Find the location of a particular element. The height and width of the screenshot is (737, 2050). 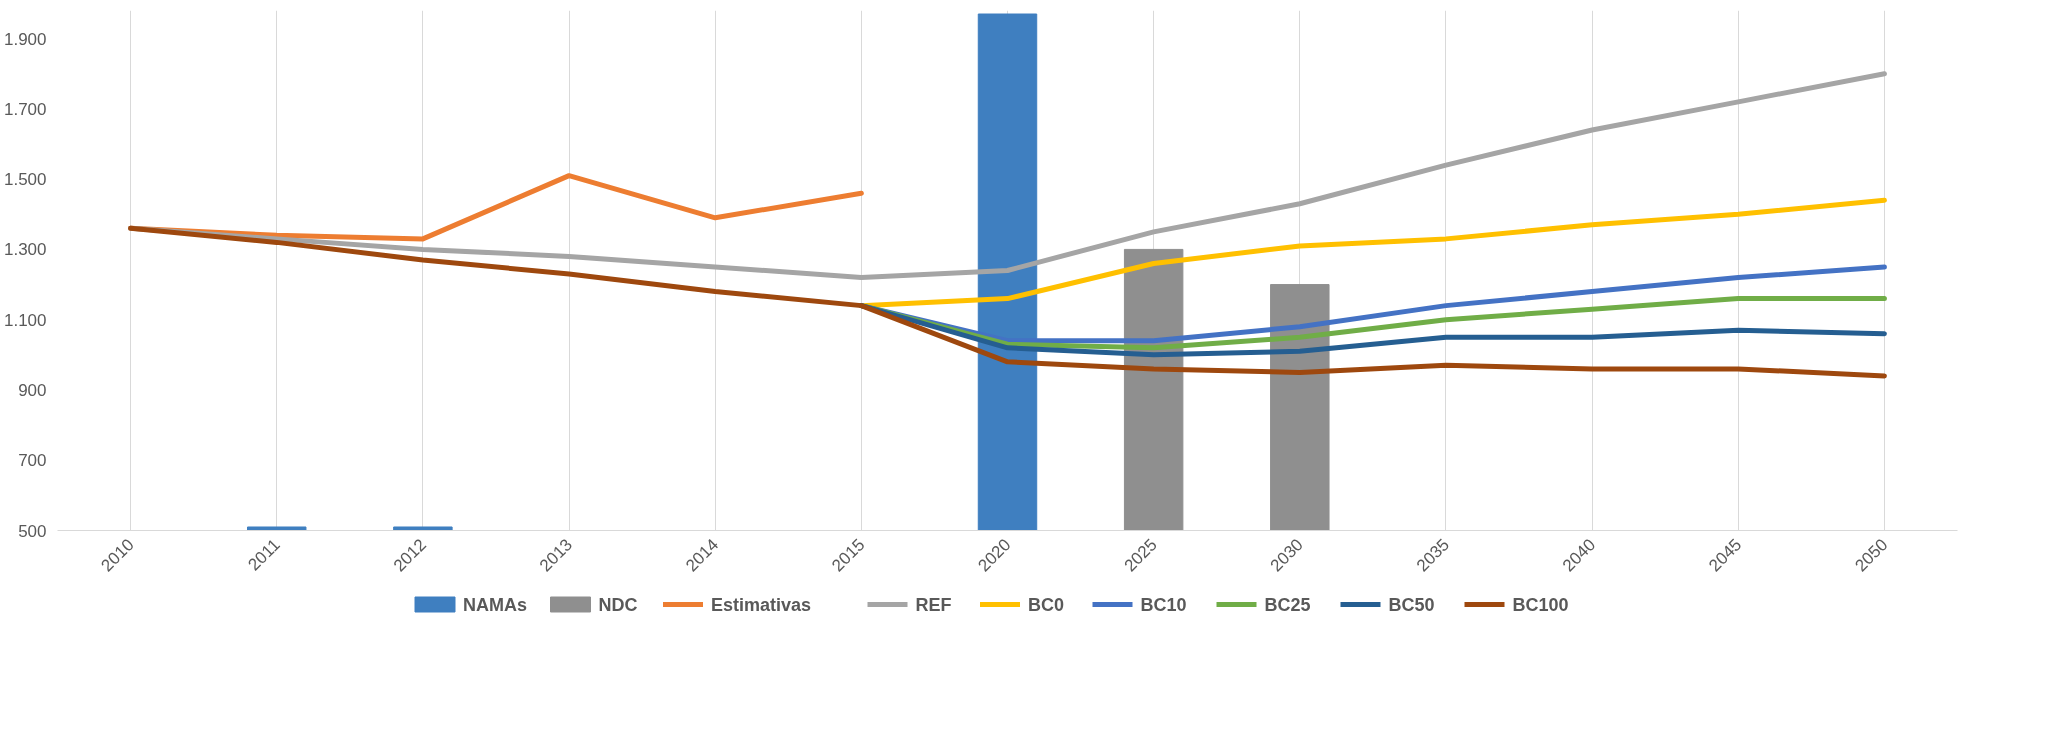

legend-label: Estimativas is located at coordinates (761, 604).